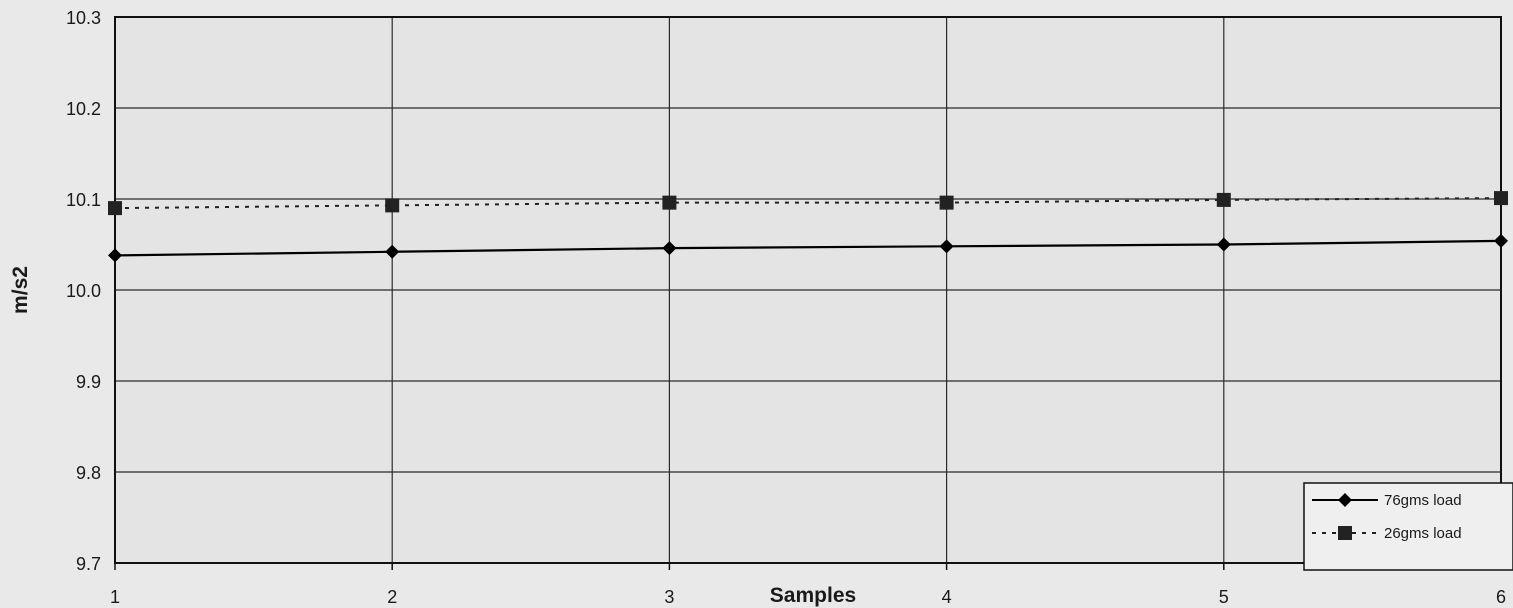 The height and width of the screenshot is (608, 1513). I want to click on y-tick-label: 10.1, so click(83, 200).